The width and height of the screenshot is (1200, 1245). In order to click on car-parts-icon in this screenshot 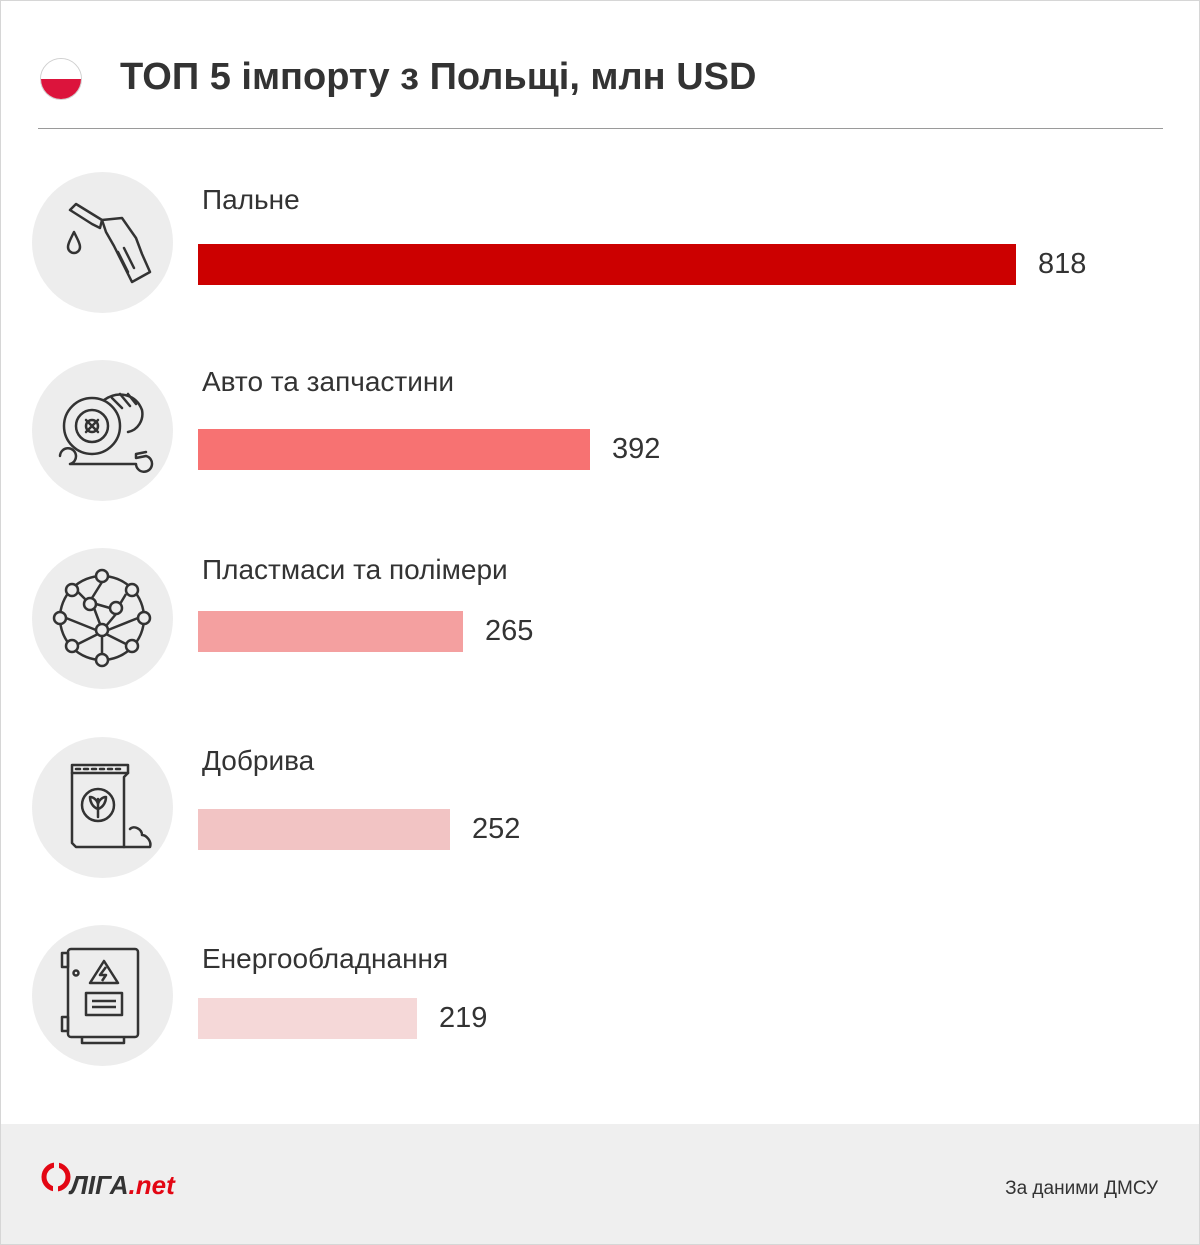, I will do `click(102, 430)`.